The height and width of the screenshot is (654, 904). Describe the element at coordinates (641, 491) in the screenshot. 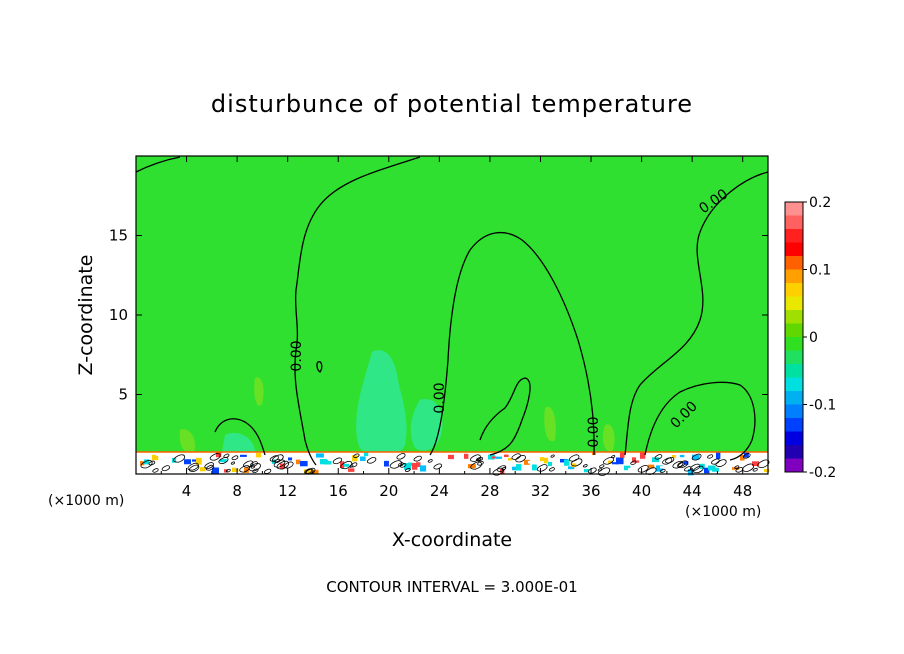

I see `x-tick-label: 40` at that location.